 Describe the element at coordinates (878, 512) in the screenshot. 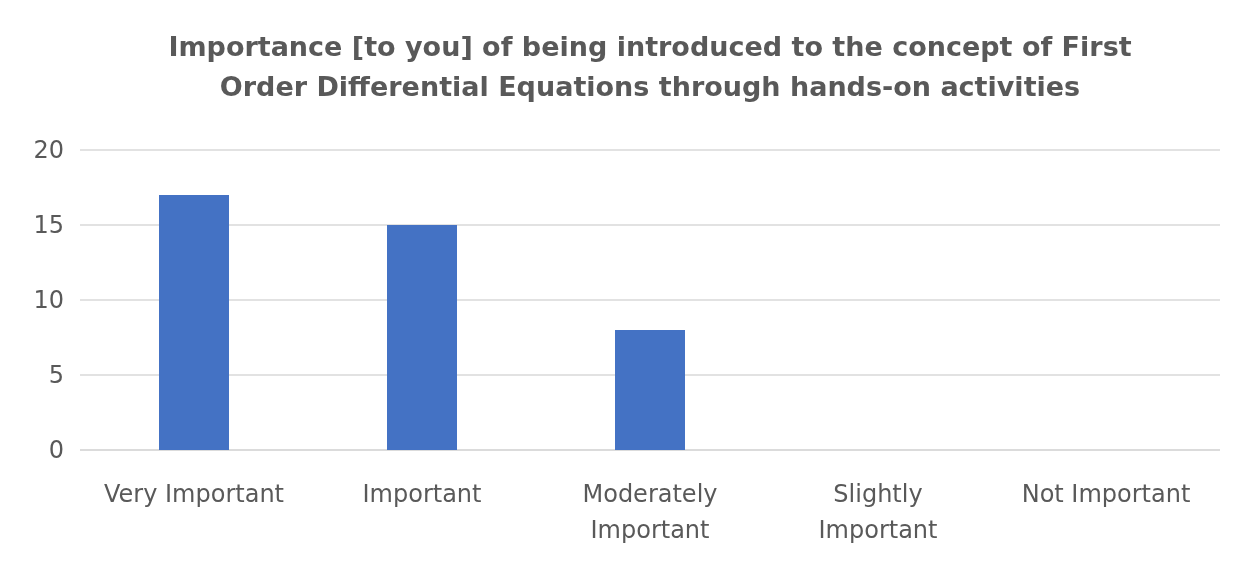

I see `x-tick-label: Slightly Important` at that location.